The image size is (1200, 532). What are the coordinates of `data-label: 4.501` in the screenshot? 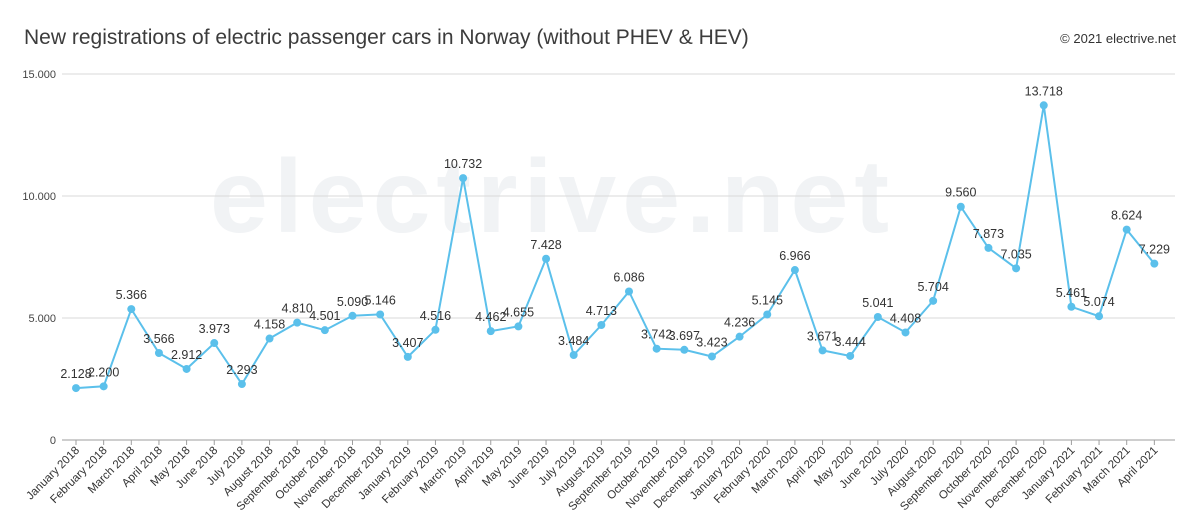 It's located at (324, 316).